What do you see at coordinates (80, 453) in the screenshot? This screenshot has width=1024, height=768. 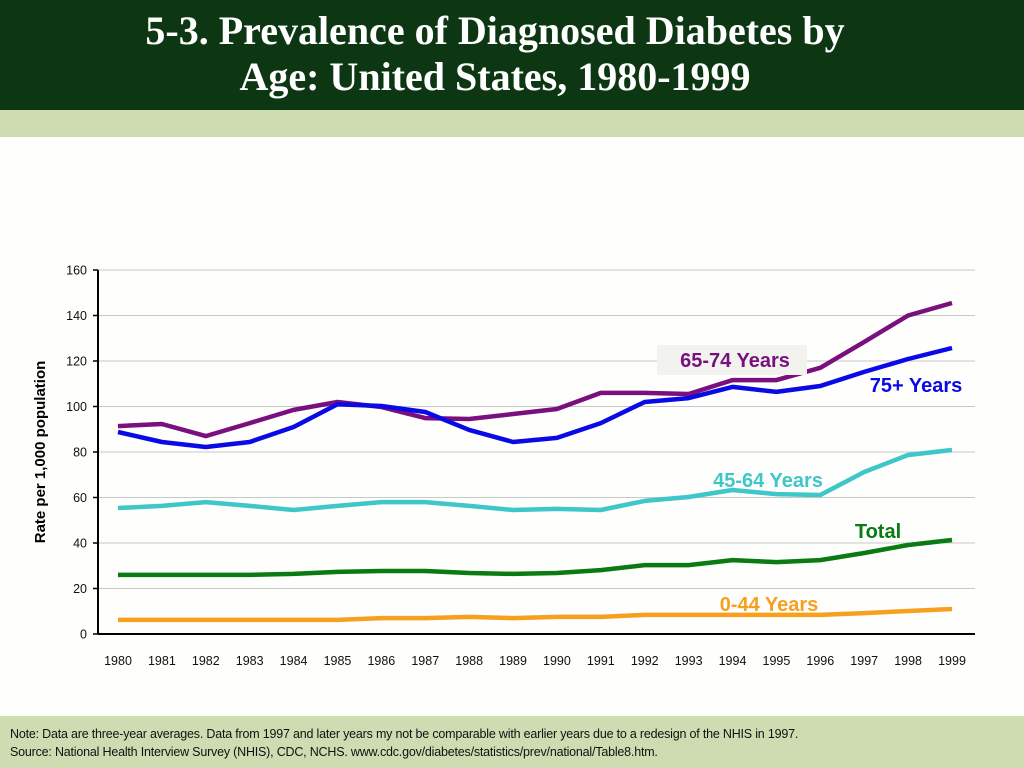 I see `y-tick-label: 80` at bounding box center [80, 453].